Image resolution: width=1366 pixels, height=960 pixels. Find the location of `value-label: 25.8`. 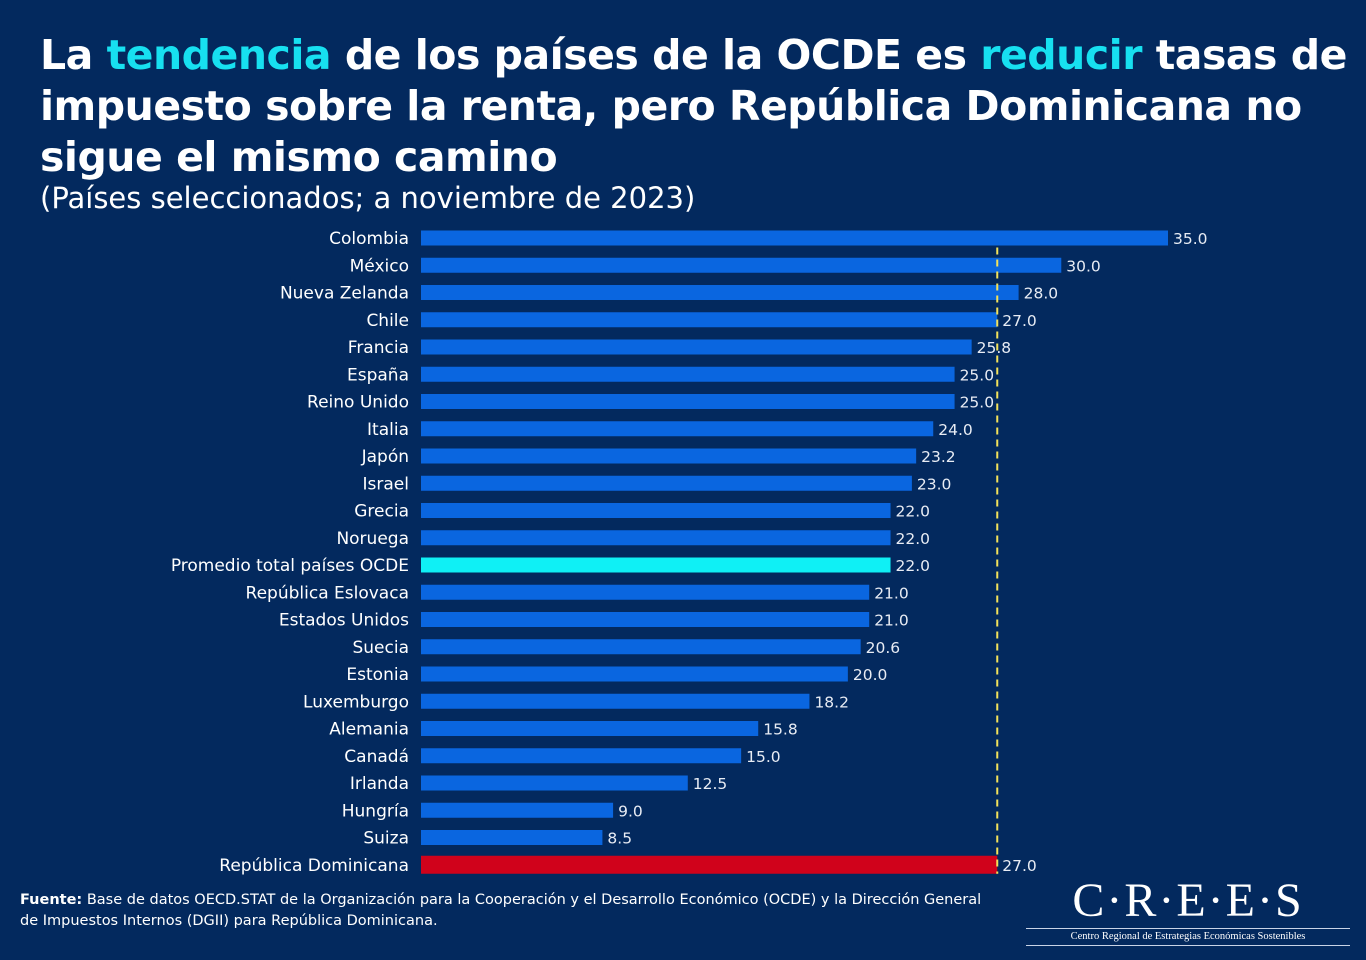

value-label: 25.8 is located at coordinates (994, 348).